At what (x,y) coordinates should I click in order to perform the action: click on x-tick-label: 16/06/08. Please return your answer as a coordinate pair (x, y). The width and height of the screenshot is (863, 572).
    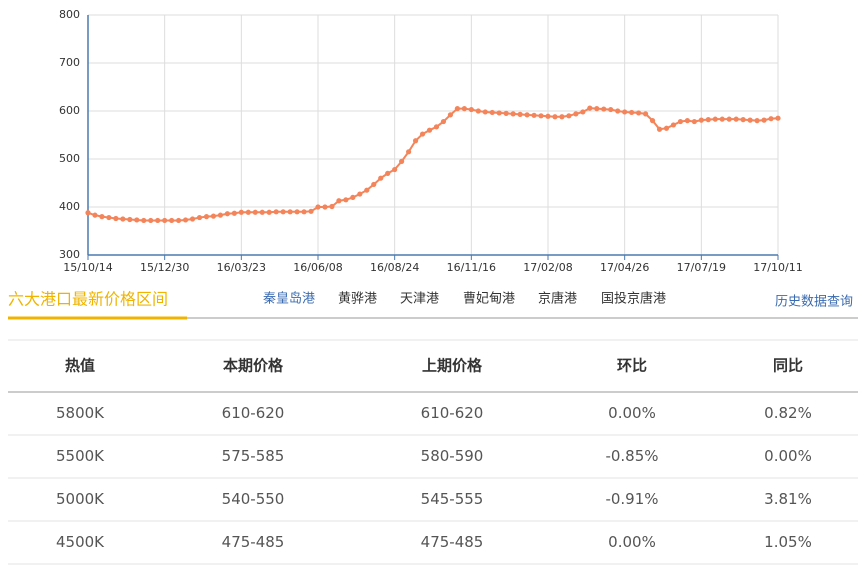
    Looking at the image, I should click on (317, 267).